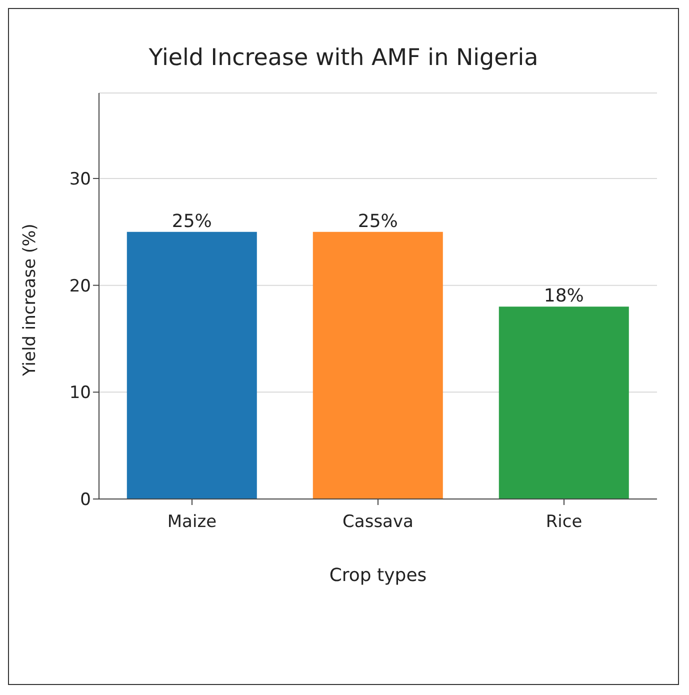 This screenshot has width=689, height=695. What do you see at coordinates (378, 575) in the screenshot?
I see `x-axis-title: Crop types` at bounding box center [378, 575].